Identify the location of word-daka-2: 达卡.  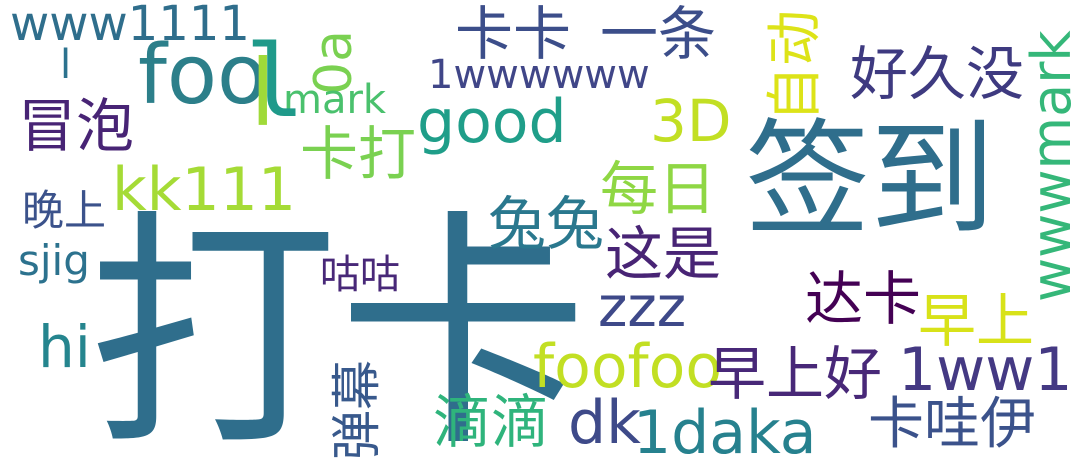
(863, 299).